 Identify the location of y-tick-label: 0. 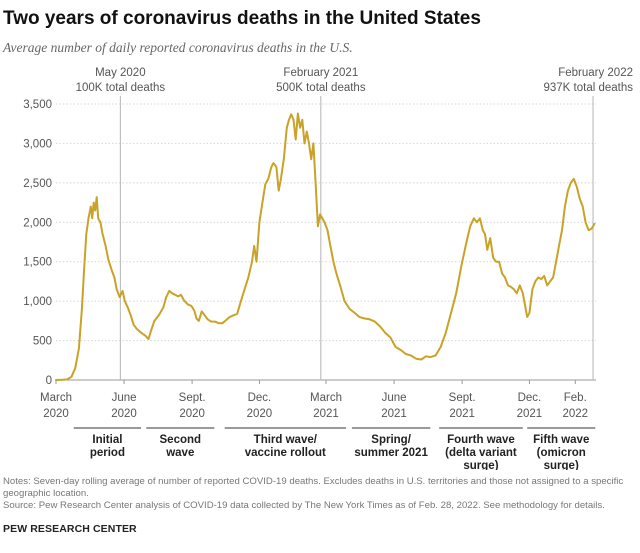
(49, 381).